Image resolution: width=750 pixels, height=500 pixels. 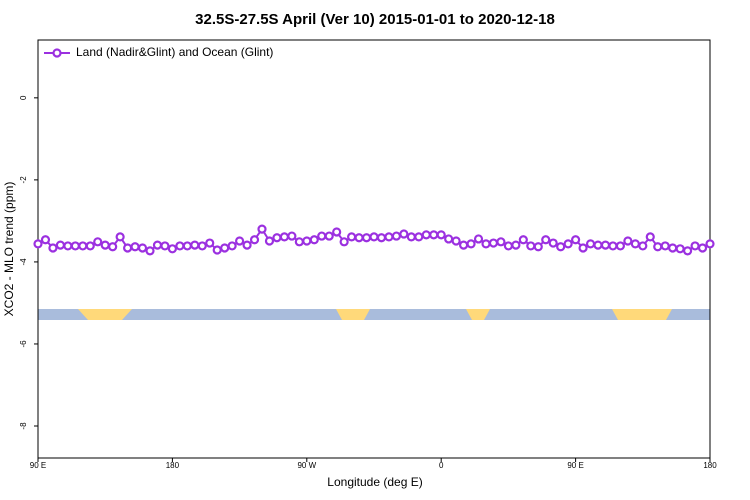 I want to click on y-tick-label: 0, so click(x=23, y=97).